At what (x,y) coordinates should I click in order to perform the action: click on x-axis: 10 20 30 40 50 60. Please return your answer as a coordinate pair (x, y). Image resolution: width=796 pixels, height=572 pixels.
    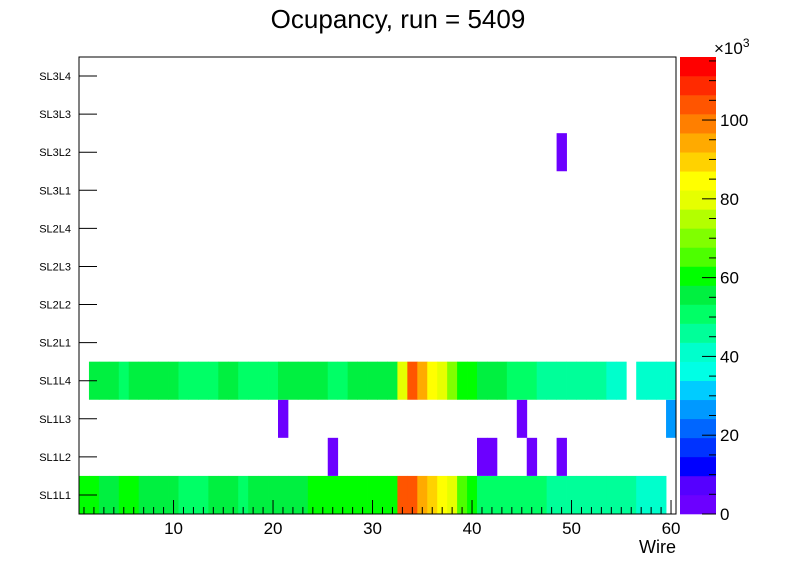
    Looking at the image, I should click on (381, 519).